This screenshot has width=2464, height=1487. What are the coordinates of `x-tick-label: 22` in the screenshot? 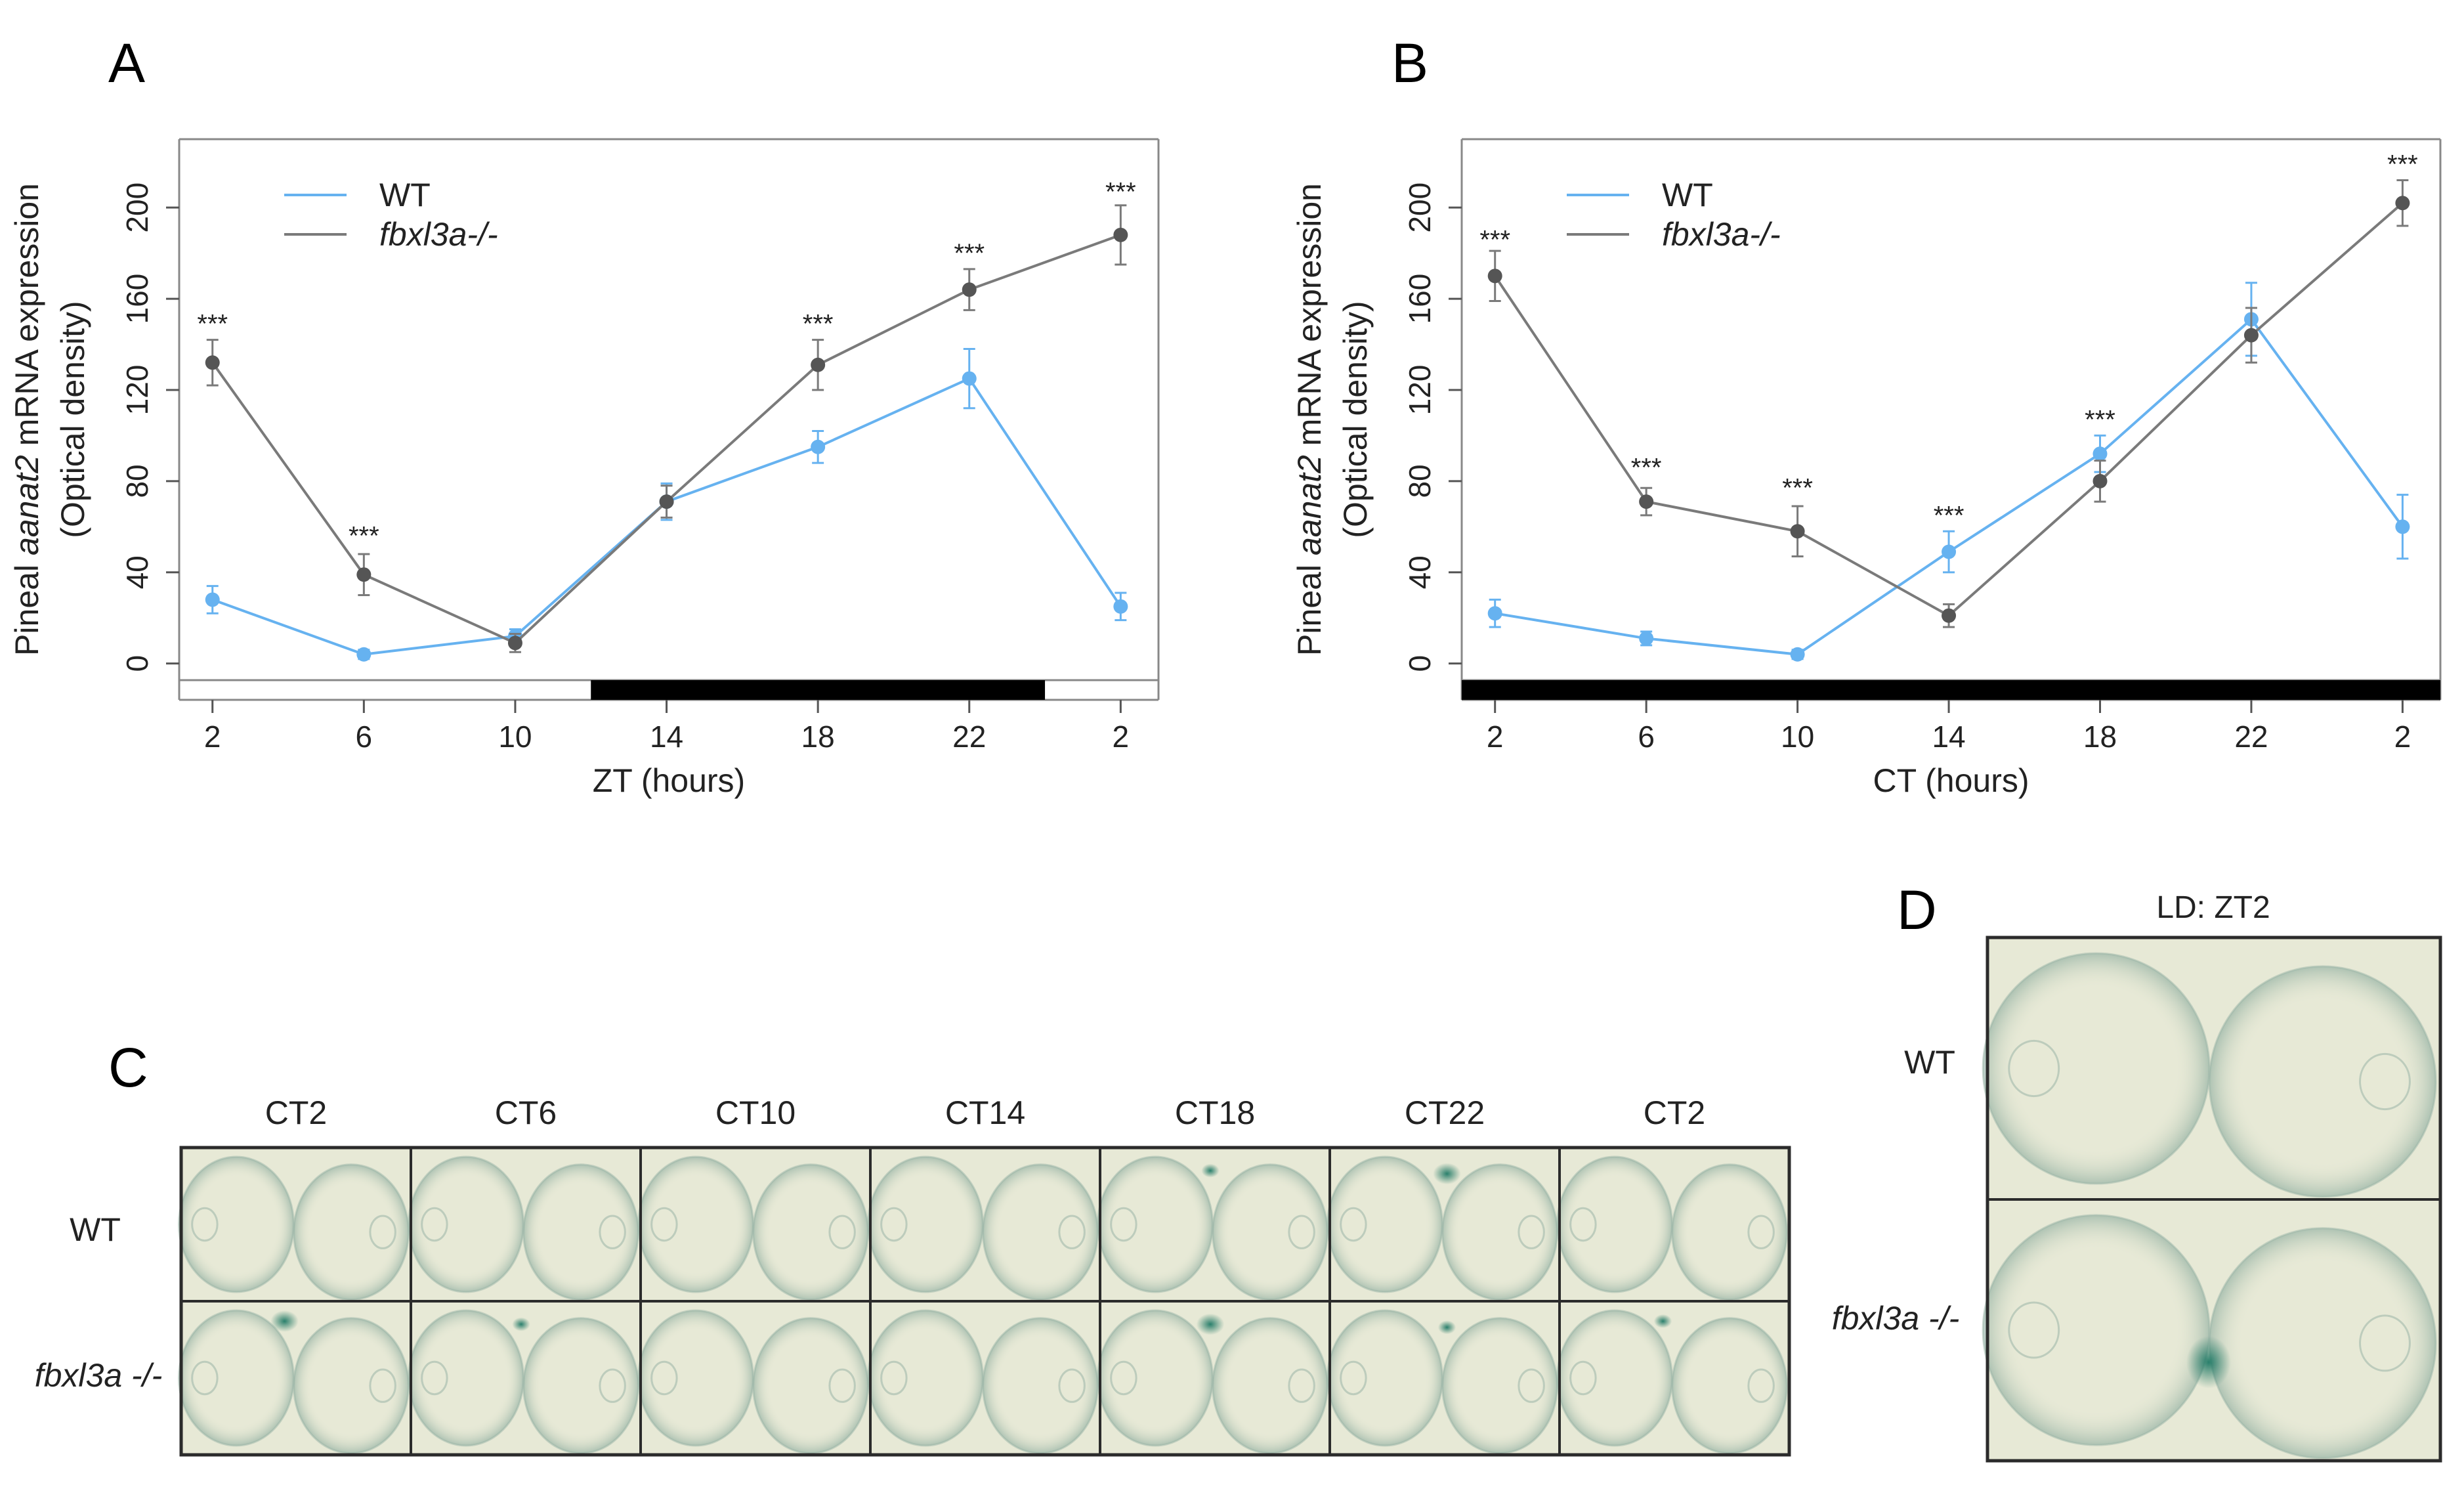 It's located at (2251, 737).